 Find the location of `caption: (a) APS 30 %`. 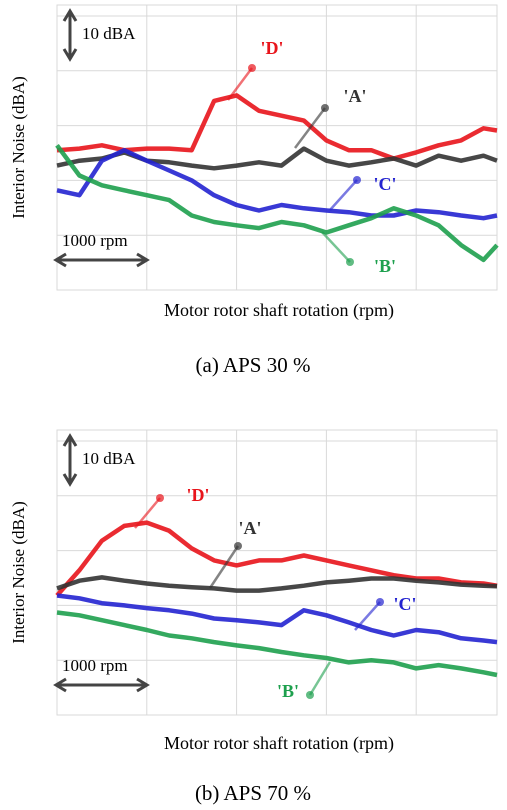

caption: (a) APS 30 % is located at coordinates (253, 365).